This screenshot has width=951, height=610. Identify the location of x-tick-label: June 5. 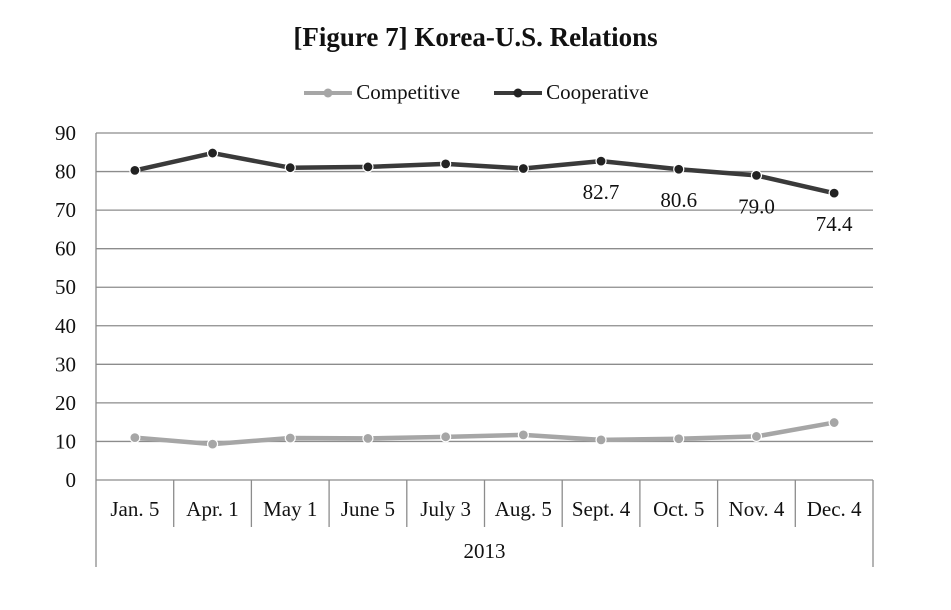
(368, 509).